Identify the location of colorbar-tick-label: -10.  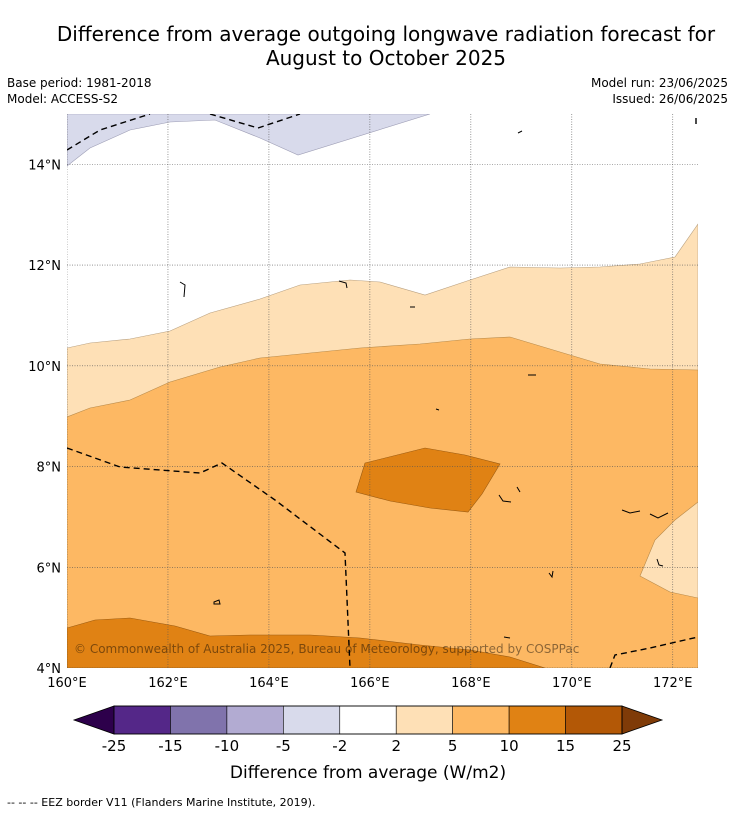
(227, 746).